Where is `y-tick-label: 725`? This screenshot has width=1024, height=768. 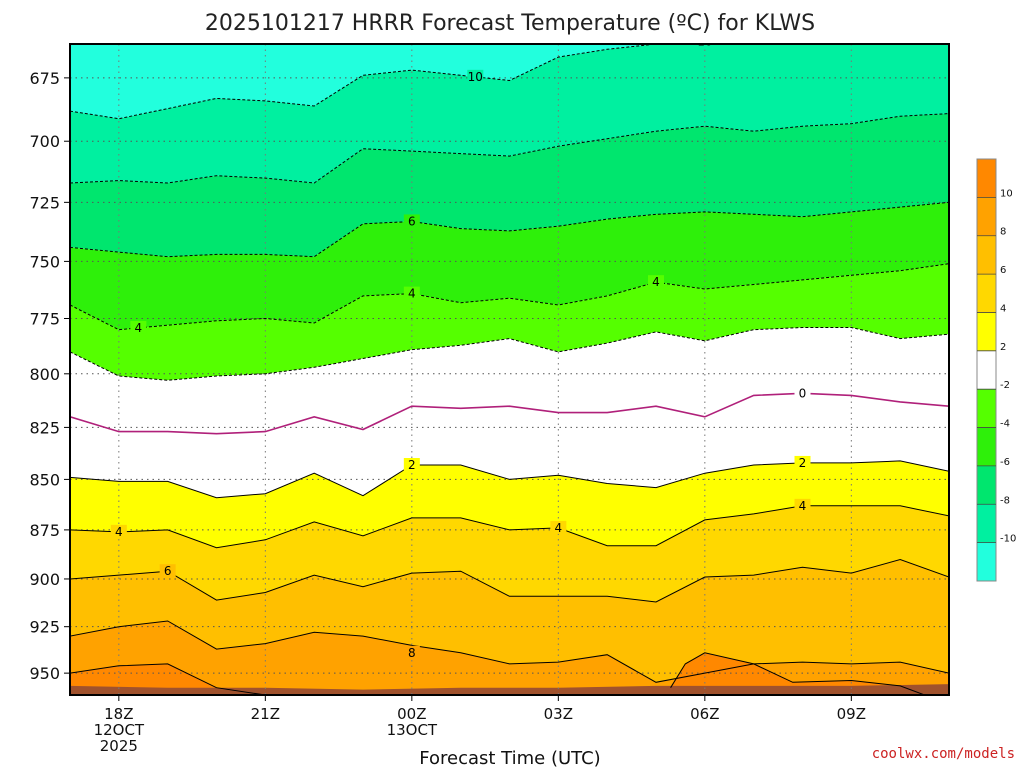
y-tick-label: 725 is located at coordinates (44, 202).